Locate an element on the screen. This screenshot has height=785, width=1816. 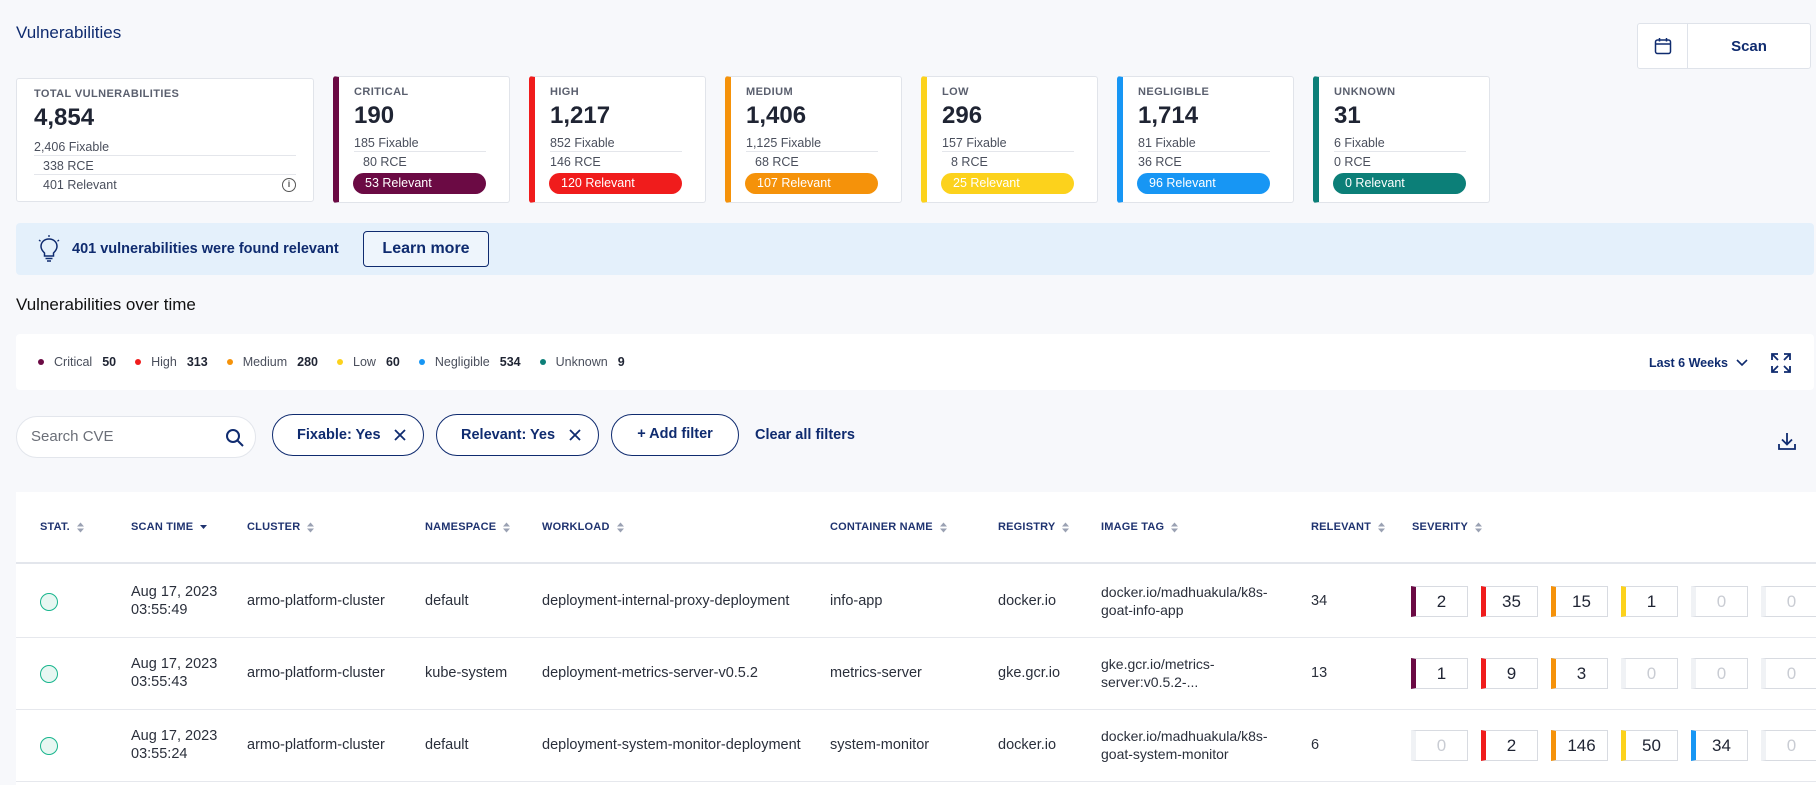
header-label: SCAN TIME is located at coordinates (162, 527).